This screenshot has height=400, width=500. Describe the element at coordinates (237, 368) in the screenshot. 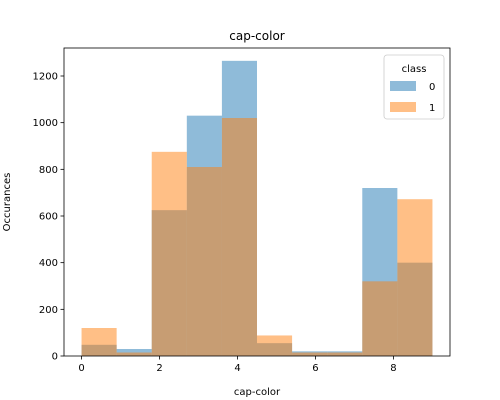

I see `x-tick-label: 4` at that location.